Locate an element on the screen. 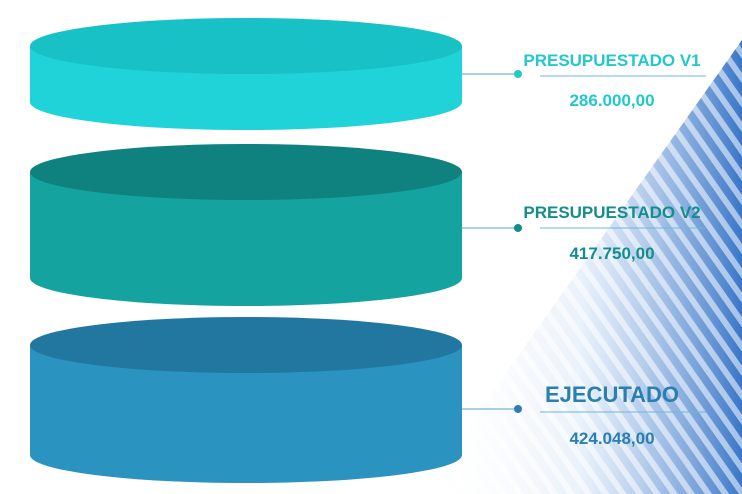 The image size is (742, 494). label-group-3: EJECUTADO 424.048,00 is located at coordinates (584, 415).